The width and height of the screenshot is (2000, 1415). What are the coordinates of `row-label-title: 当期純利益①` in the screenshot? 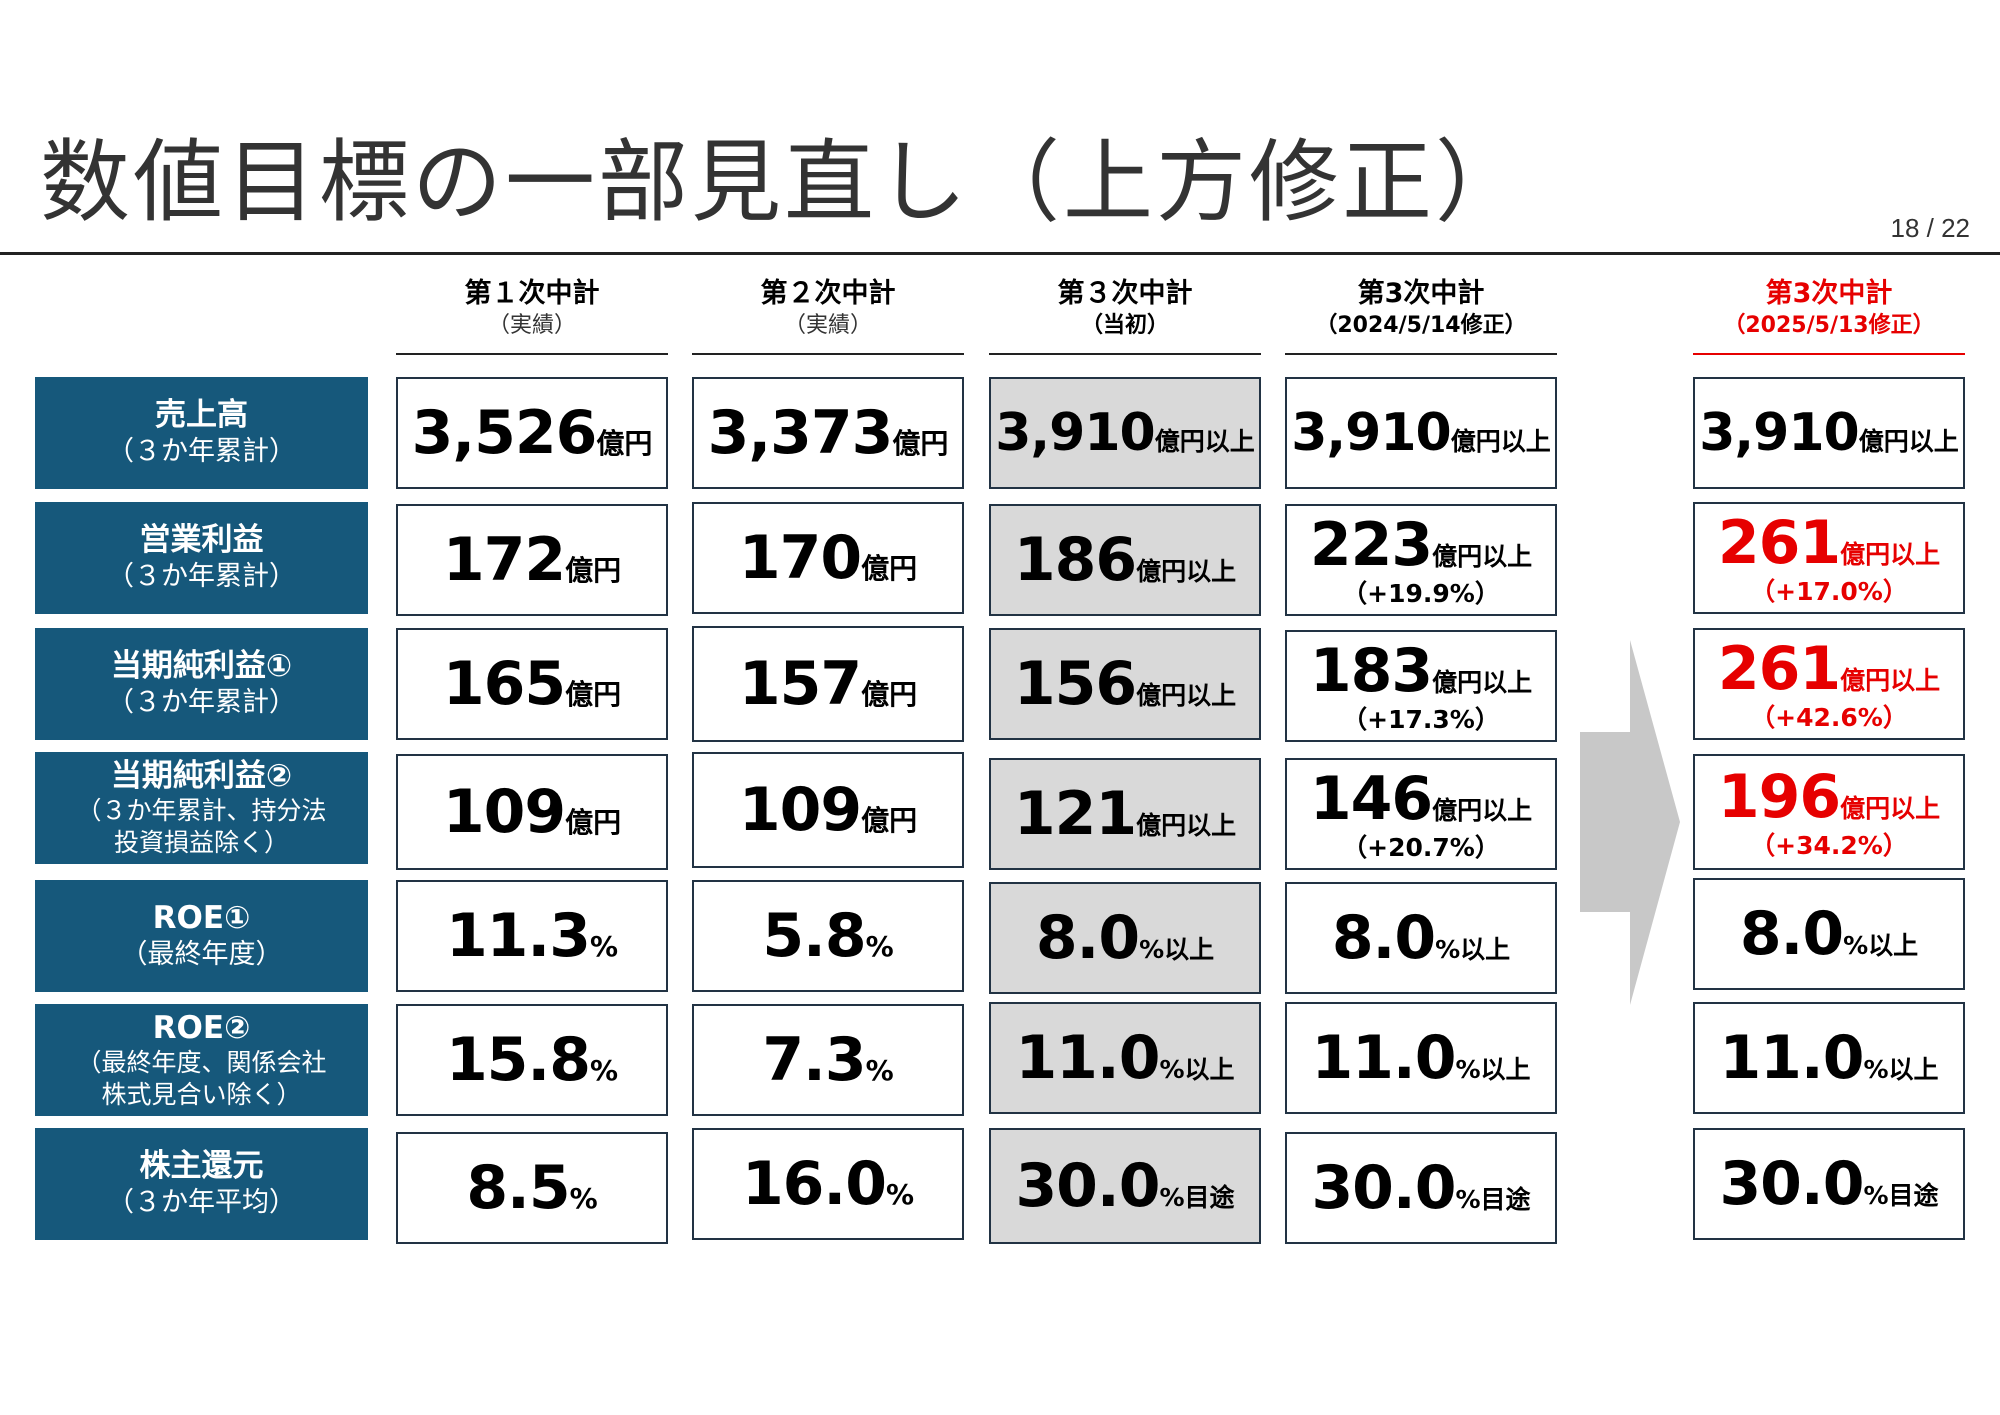 It's located at (201, 666).